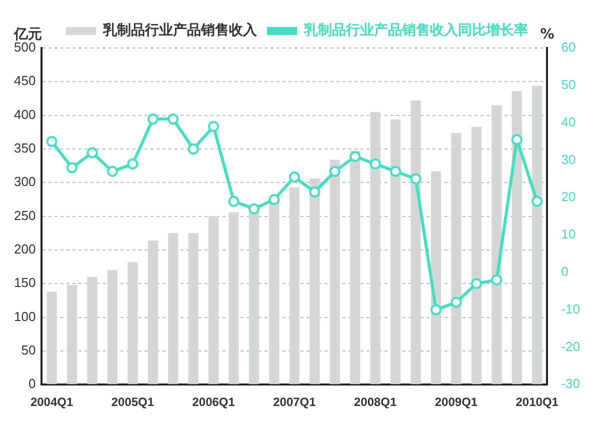  I want to click on y-tick-label: 0, so click(32, 384).